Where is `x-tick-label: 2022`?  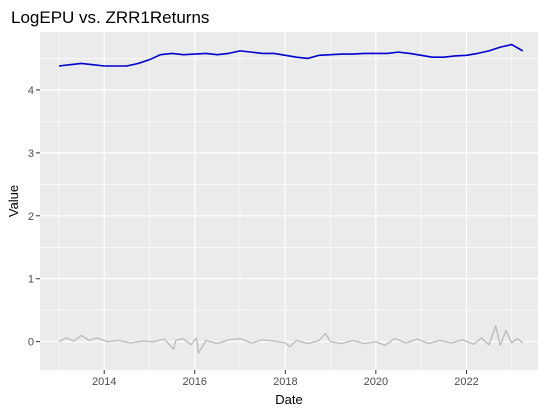 x-tick-label: 2022 is located at coordinates (466, 382).